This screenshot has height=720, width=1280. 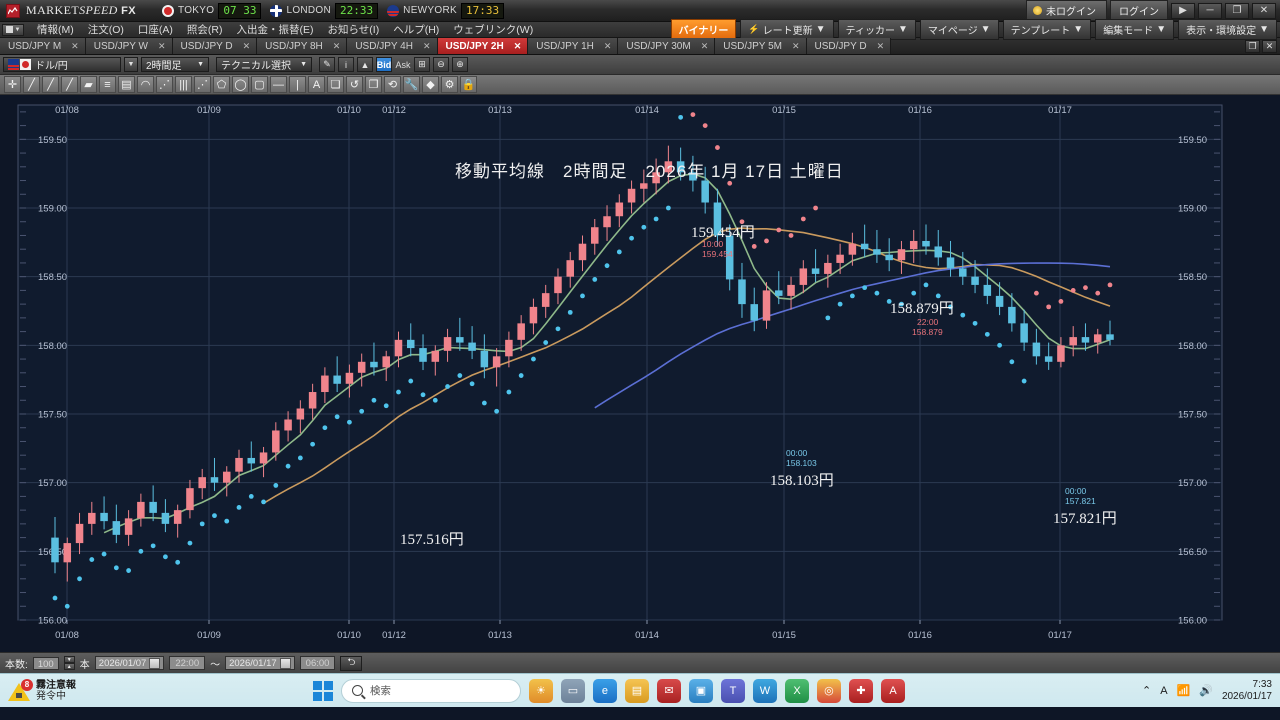 What do you see at coordinates (42, 690) in the screenshot?
I see `weather-widget: 8 霧注意報 発令中` at bounding box center [42, 690].